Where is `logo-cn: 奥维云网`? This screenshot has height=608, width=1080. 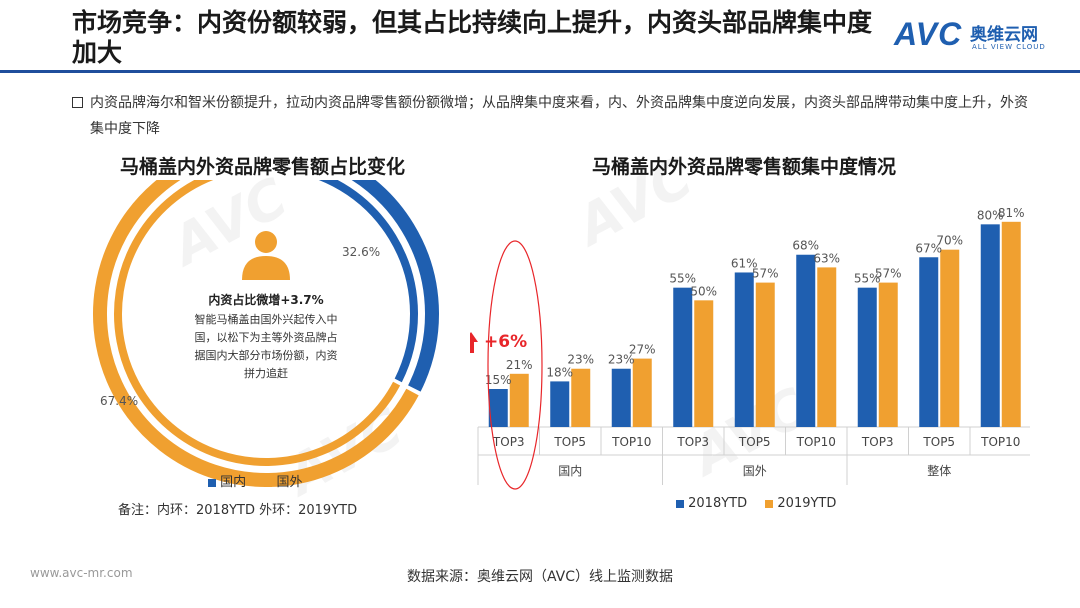 logo-cn: 奥维云网 is located at coordinates (1004, 35).